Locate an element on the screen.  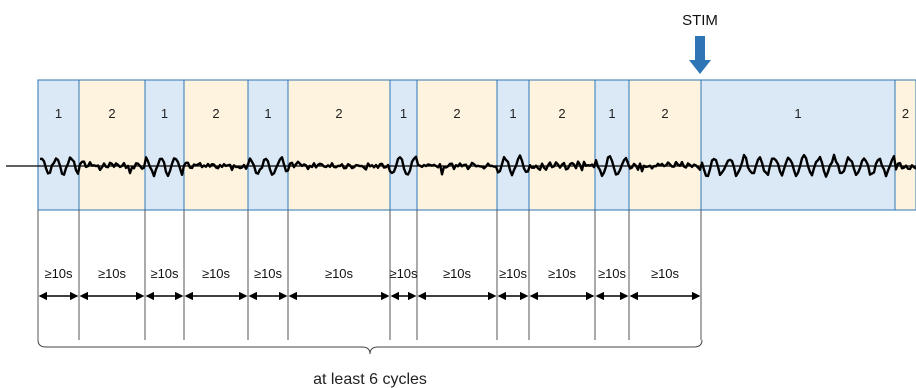
stim-label: STIM is located at coordinates (700, 20).